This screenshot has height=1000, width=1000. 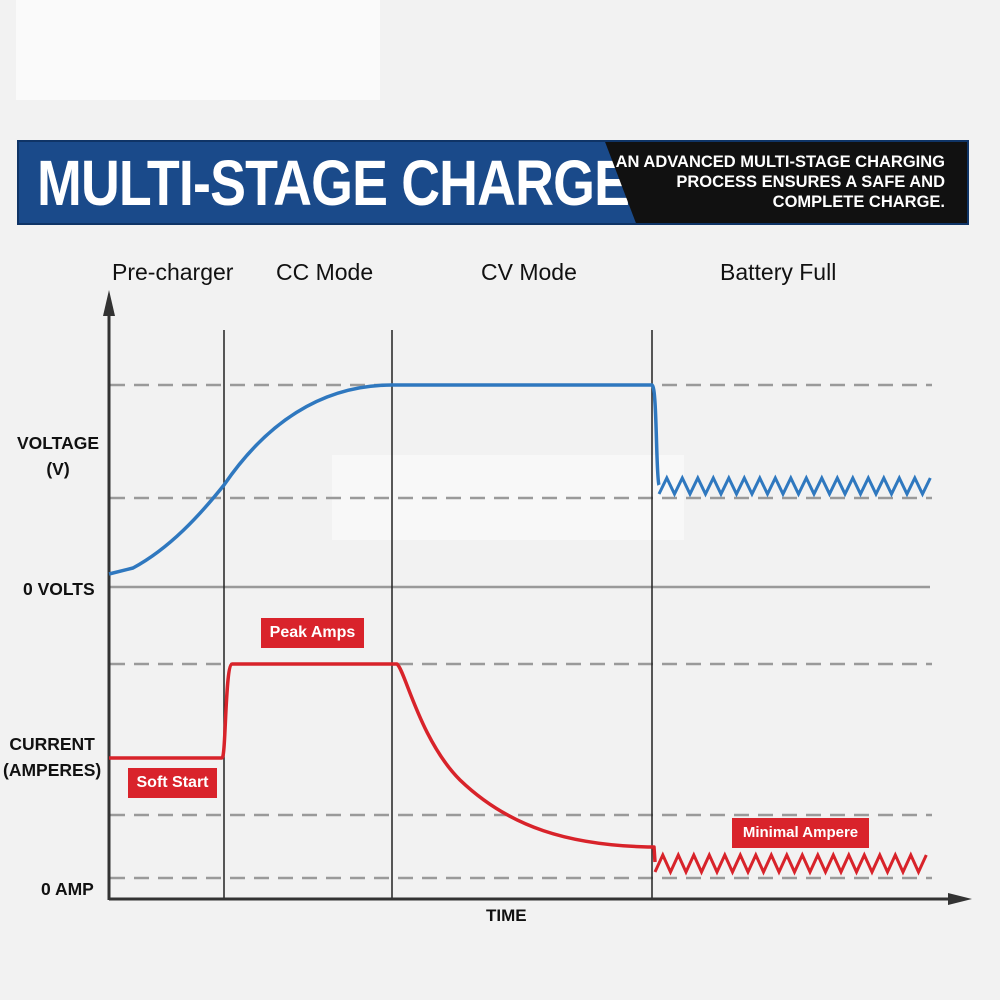 I want to click on phase-cc-mode: CC Mode, so click(x=325, y=272).